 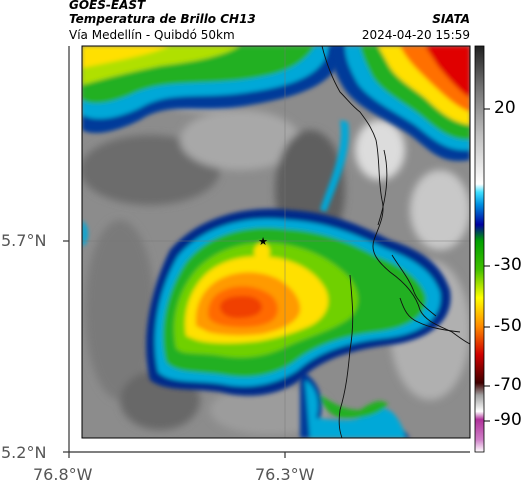 I want to click on location-star-icon: ★, so click(x=263, y=241).